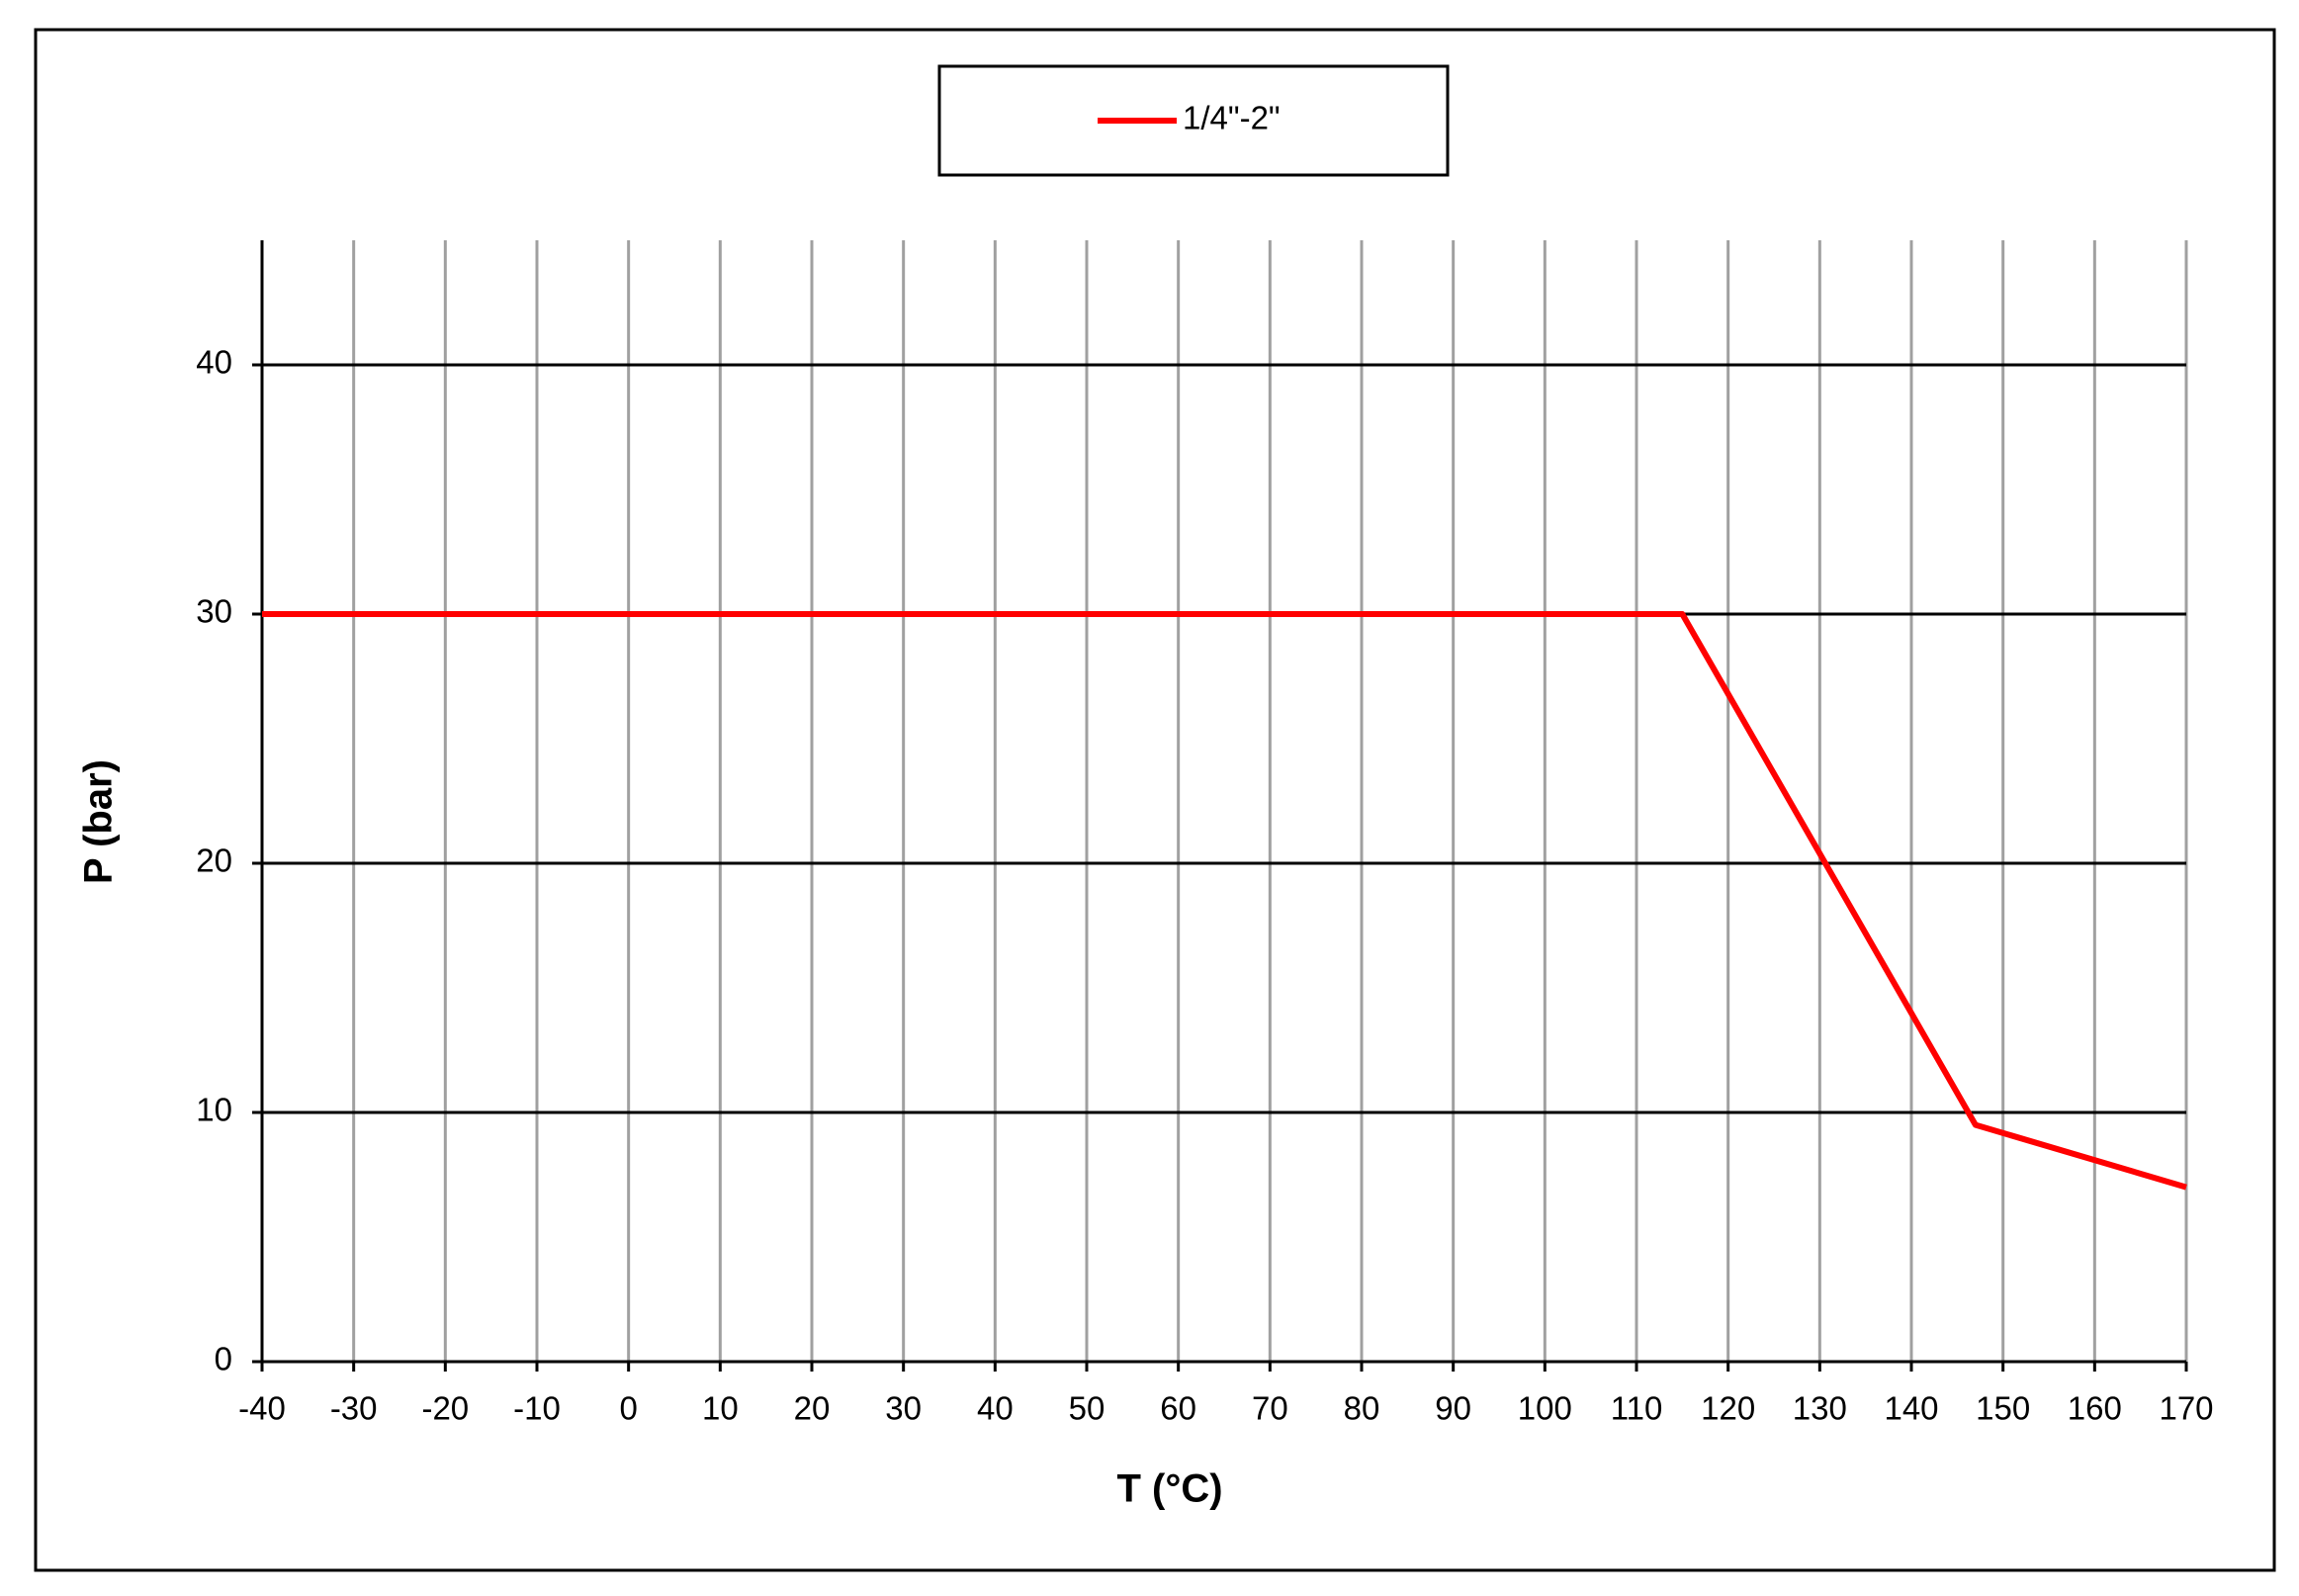 This screenshot has width=2299, height=1596. I want to click on legend-box, so click(1193, 120).